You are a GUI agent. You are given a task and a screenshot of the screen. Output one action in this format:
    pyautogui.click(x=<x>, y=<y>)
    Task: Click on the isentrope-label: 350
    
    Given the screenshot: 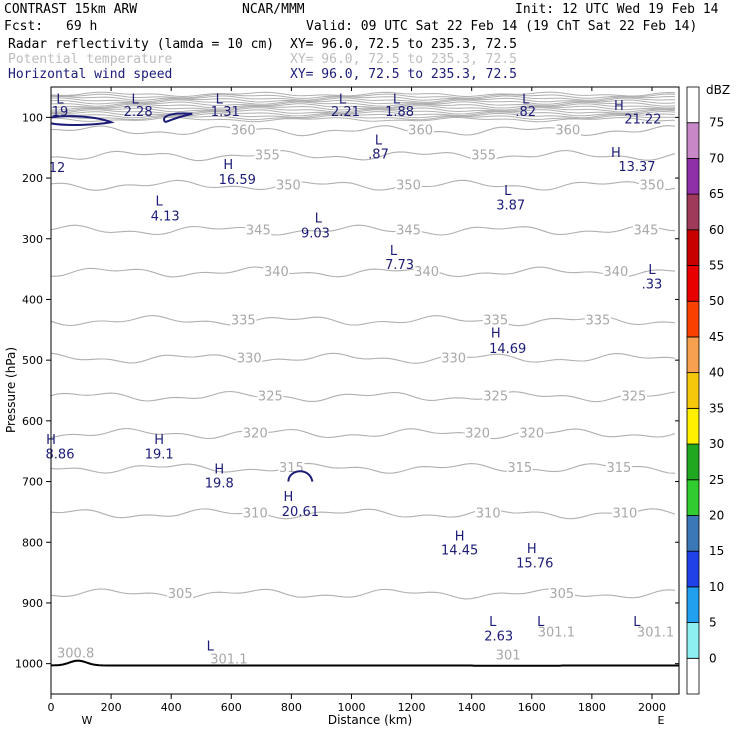 What is the action you would take?
    pyautogui.click(x=288, y=185)
    